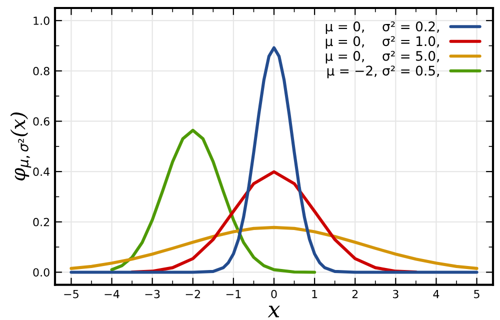  I want to click on legend-label: μ = −2, σ² = 0.5,, so click(383, 72).